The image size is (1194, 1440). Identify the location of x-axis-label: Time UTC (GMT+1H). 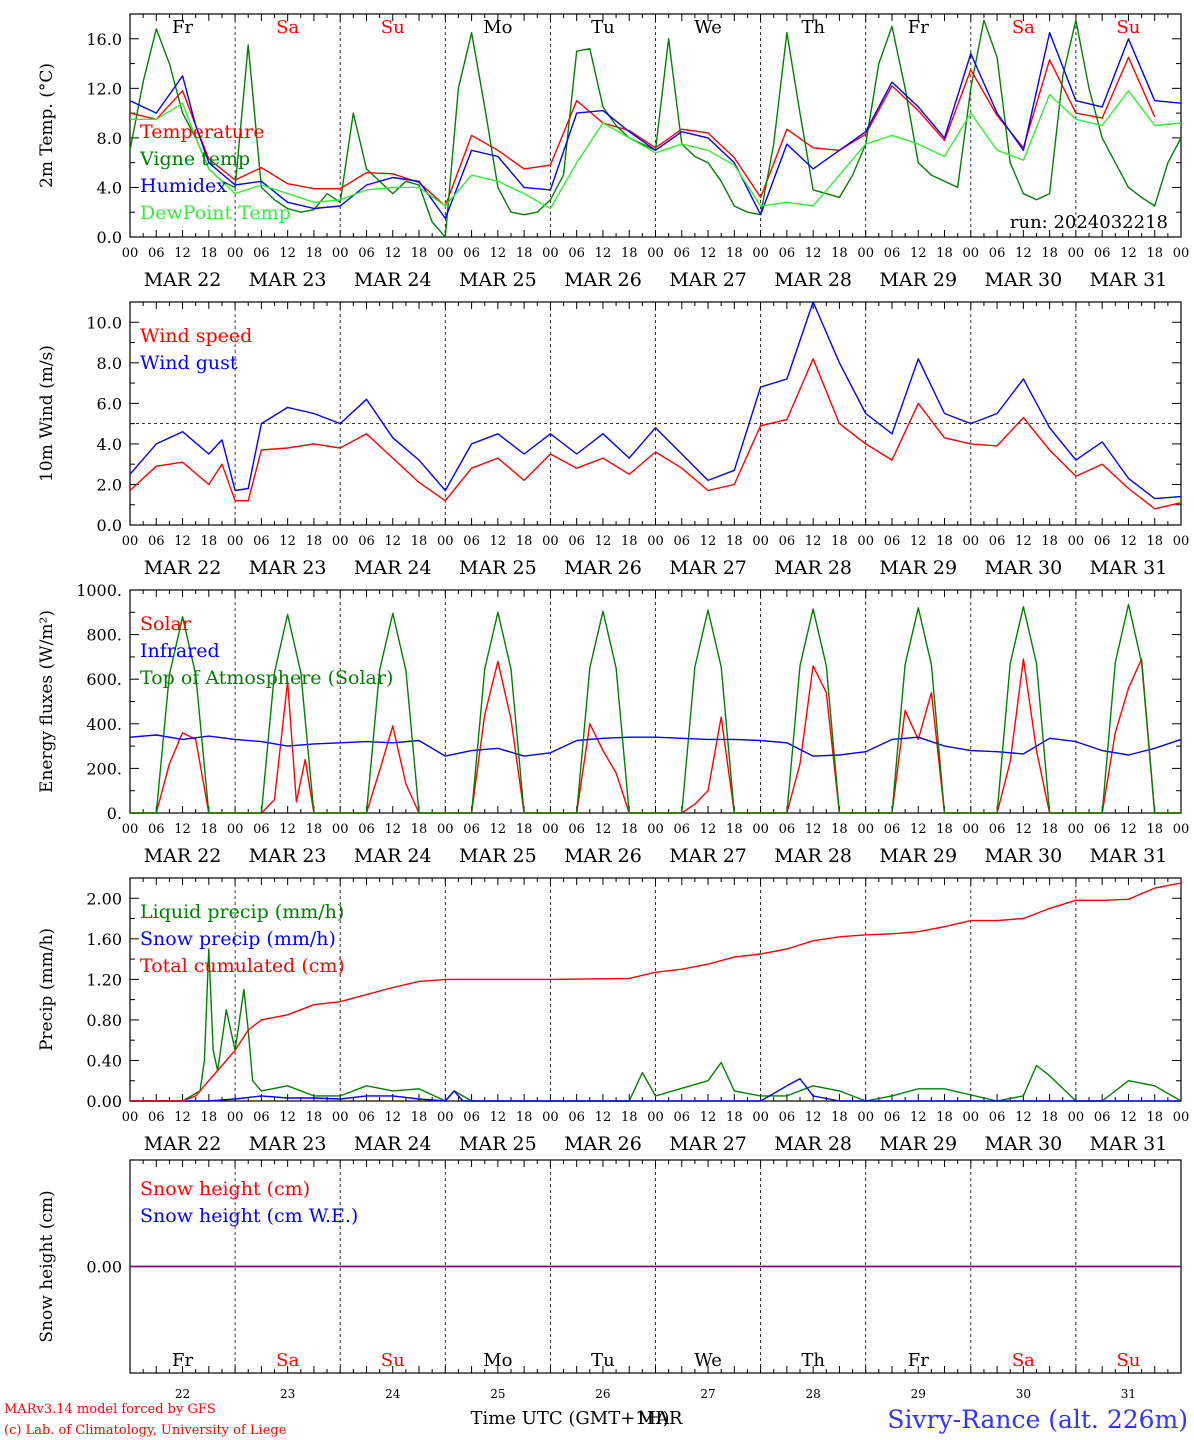
(570, 1418).